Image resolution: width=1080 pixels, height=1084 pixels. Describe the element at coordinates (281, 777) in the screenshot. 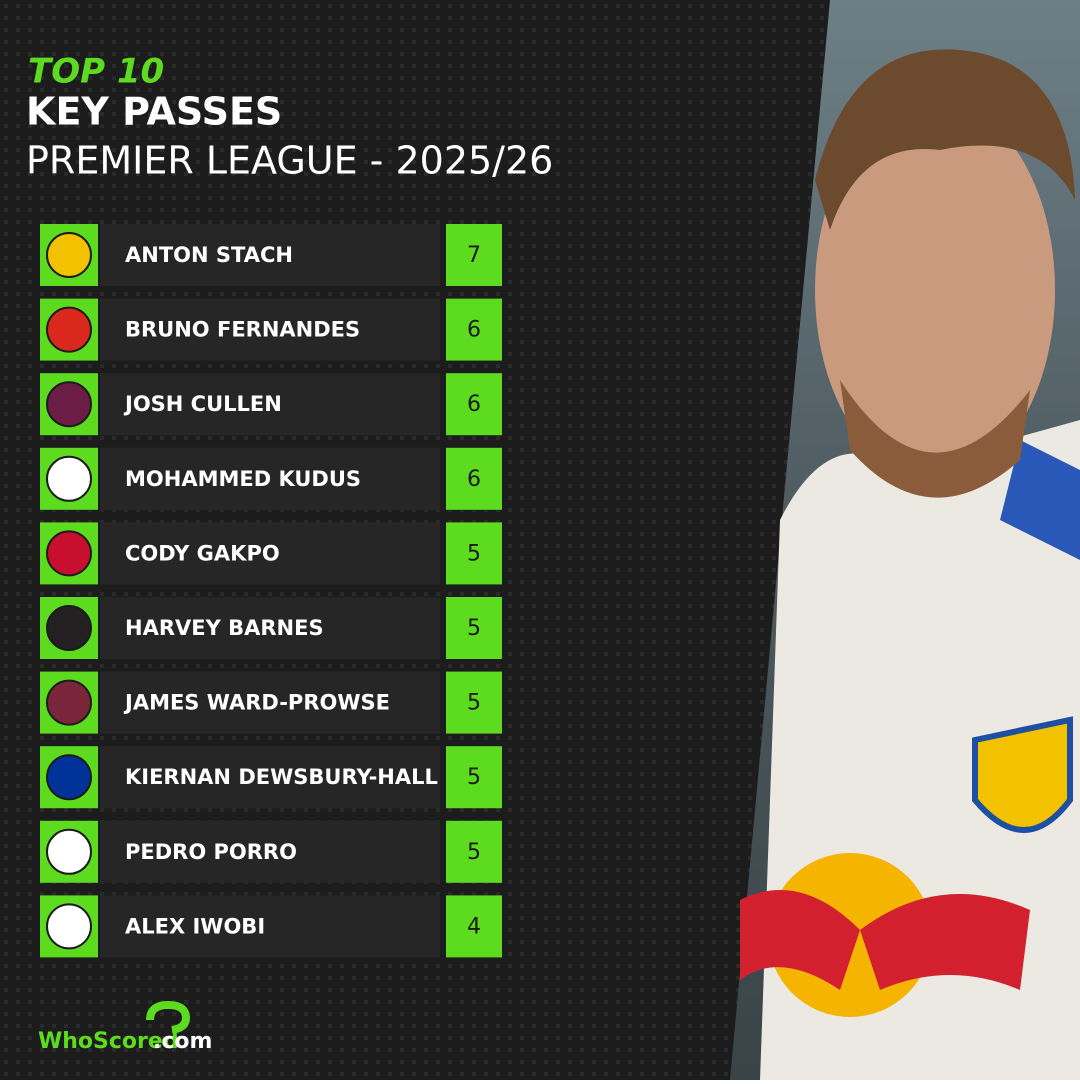

I see `player-name: KIERNAN DEWSBURY-HALL` at that location.